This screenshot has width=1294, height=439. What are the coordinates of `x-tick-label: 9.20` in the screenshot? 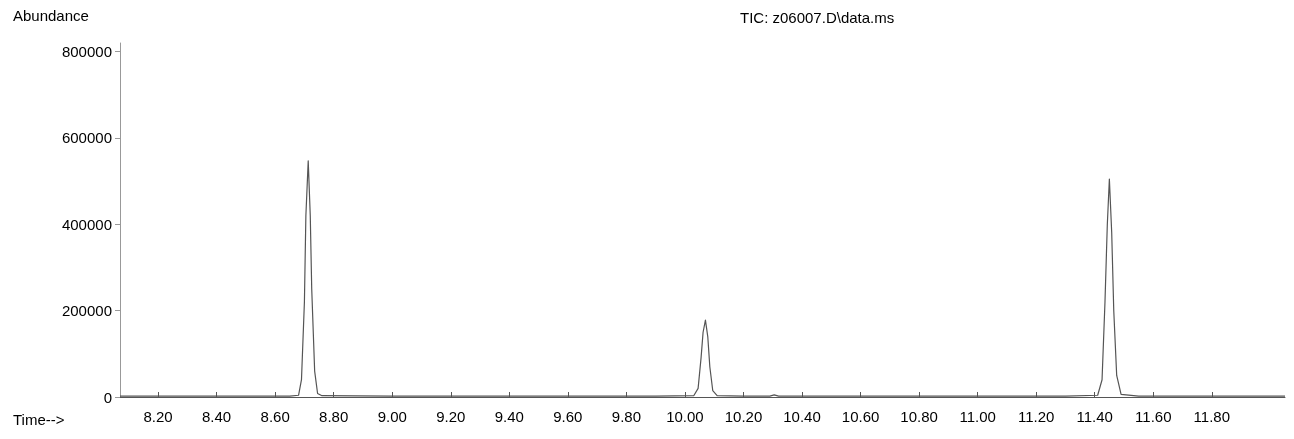 It's located at (451, 416).